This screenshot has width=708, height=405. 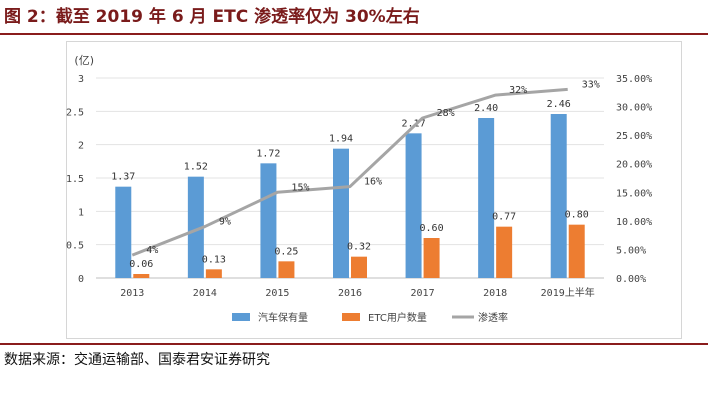 What do you see at coordinates (141, 264) in the screenshot?
I see `etc-bar-data-label: 0.06` at bounding box center [141, 264].